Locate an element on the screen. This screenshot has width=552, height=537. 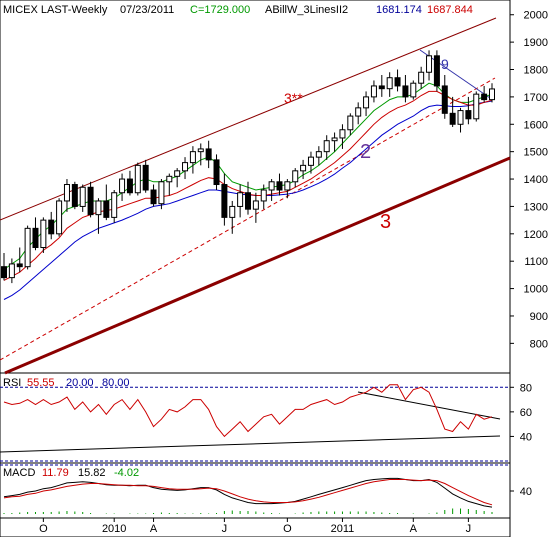
date-tick-label: J is located at coordinates (469, 529).